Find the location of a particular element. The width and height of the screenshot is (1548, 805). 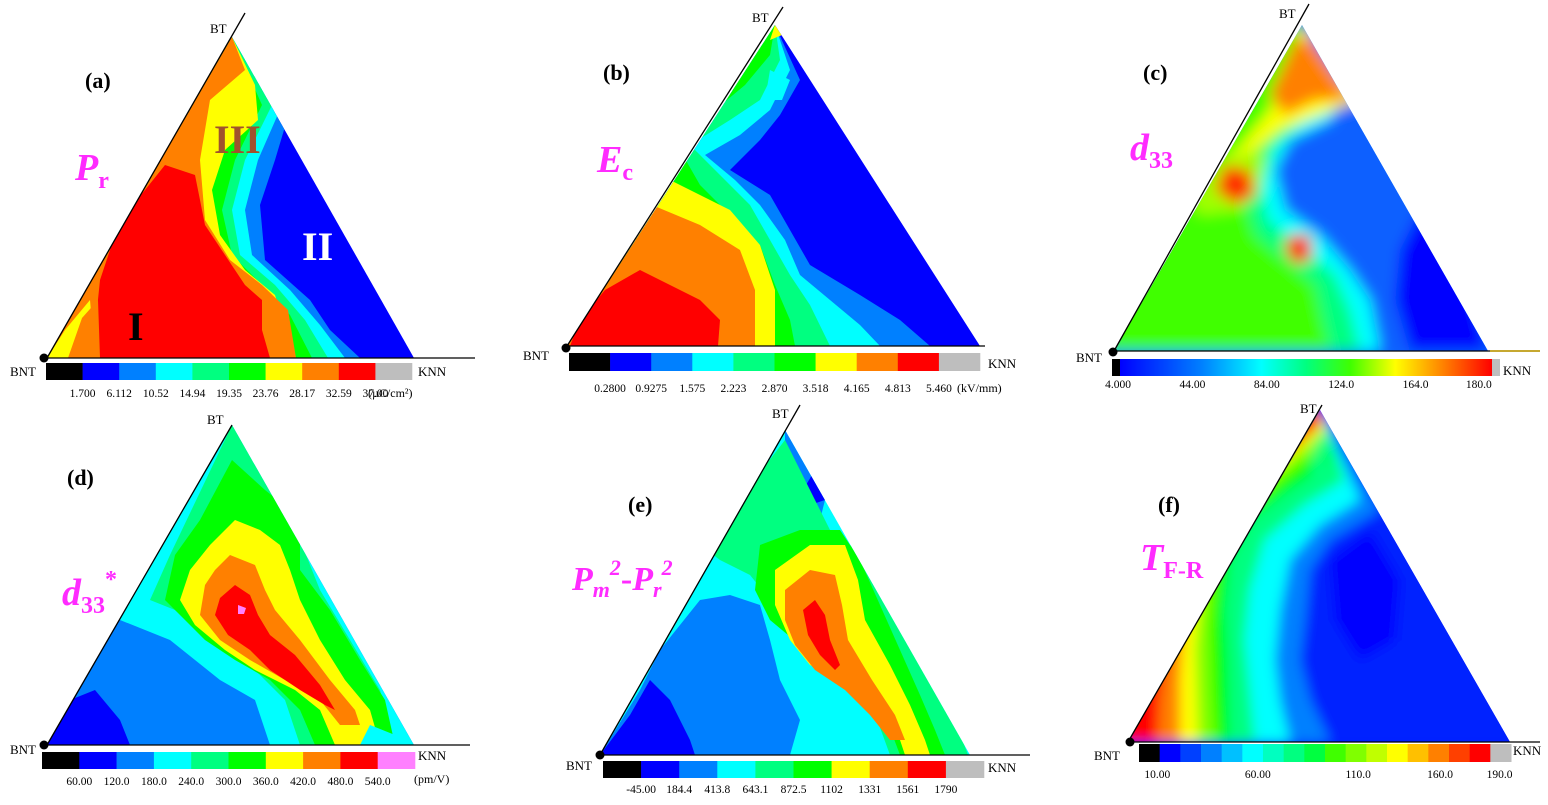

colorbar-tick-label: 1.575 is located at coordinates (692, 389).